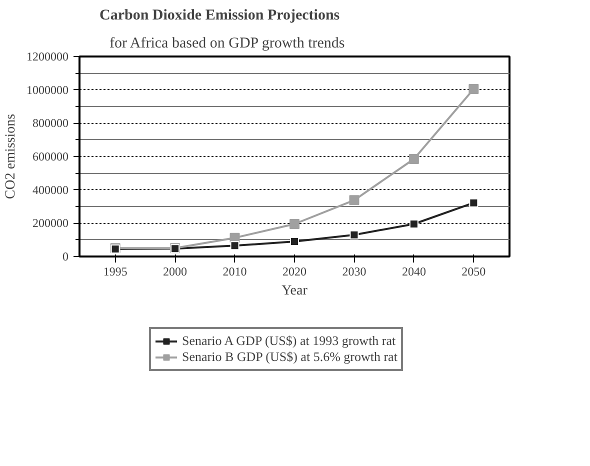 Image resolution: width=590 pixels, height=466 pixels. I want to click on y-tick-label: 400000, so click(50, 189).